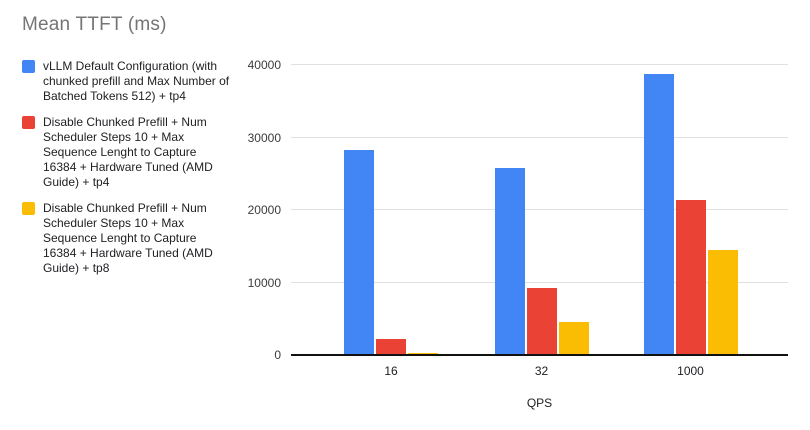 The height and width of the screenshot is (430, 810). What do you see at coordinates (94, 24) in the screenshot?
I see `chart-title: Mean TTFT (ms)` at bounding box center [94, 24].